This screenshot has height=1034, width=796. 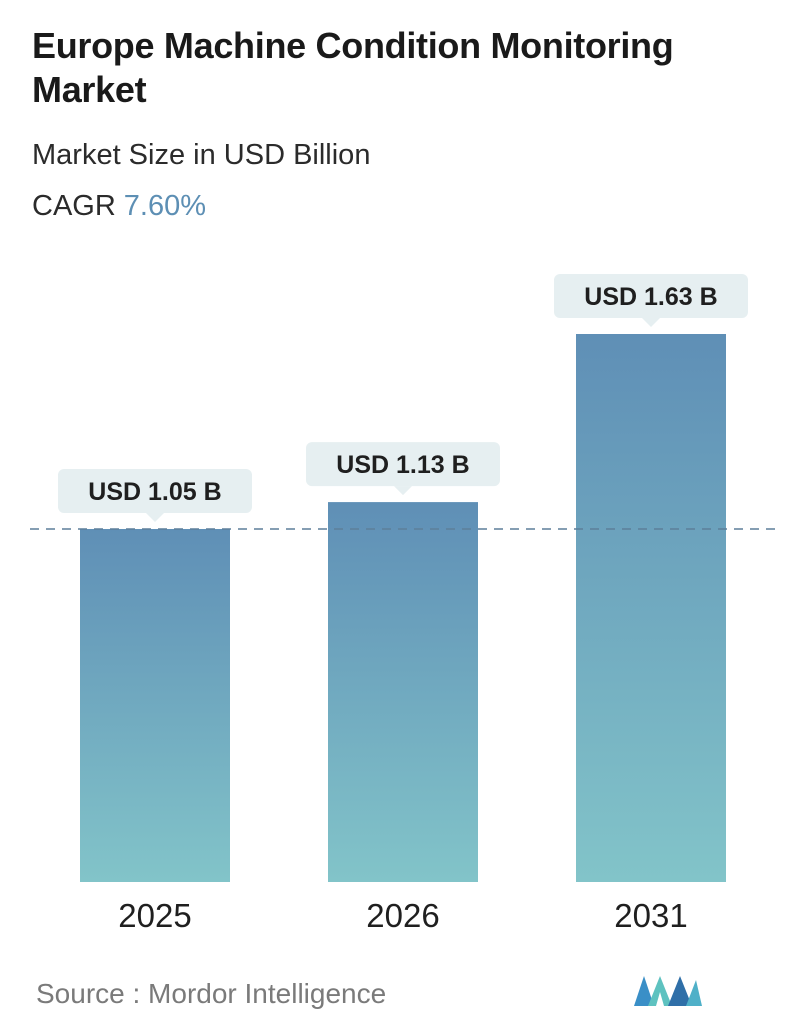 What do you see at coordinates (74, 206) in the screenshot?
I see `cagr-label: CAGR` at bounding box center [74, 206].